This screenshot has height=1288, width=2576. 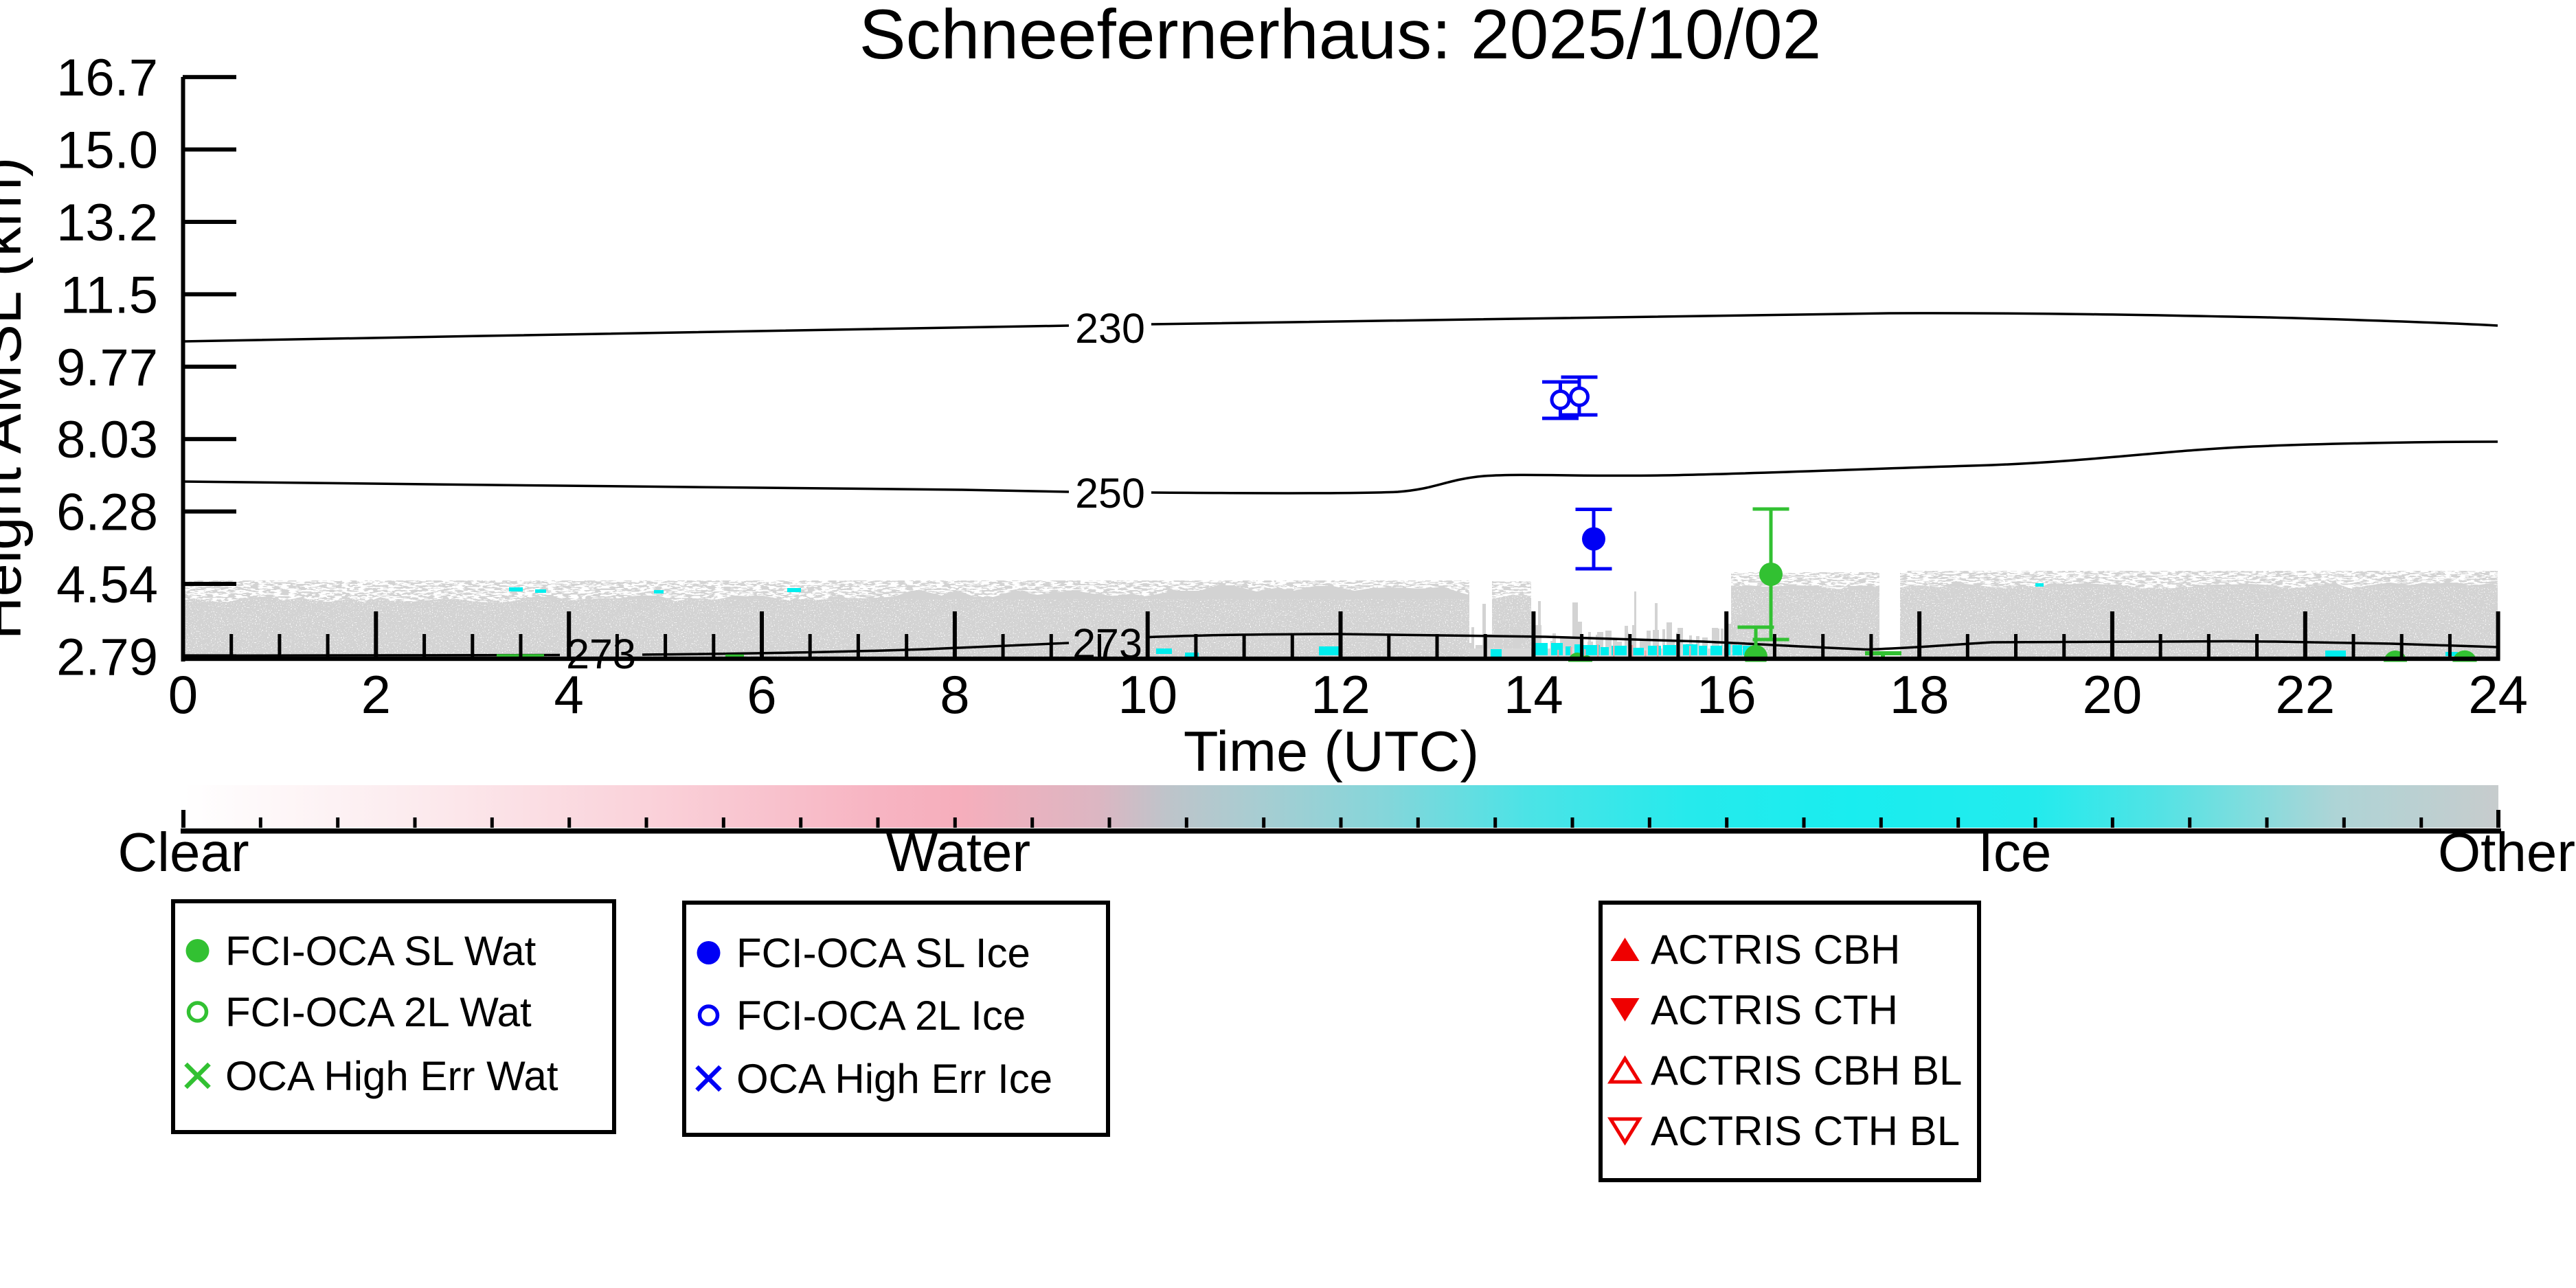 I want to click on svg-text: Clear, so click(x=183, y=852).